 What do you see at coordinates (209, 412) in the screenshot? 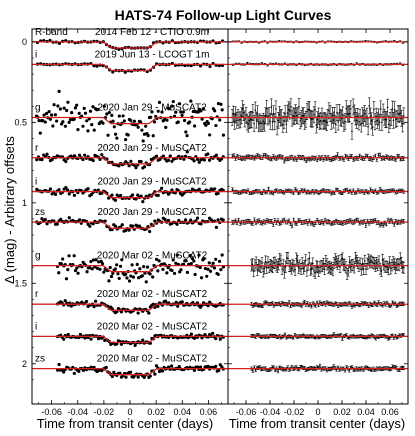
I see `x-tick-label: 0.06` at bounding box center [209, 412].